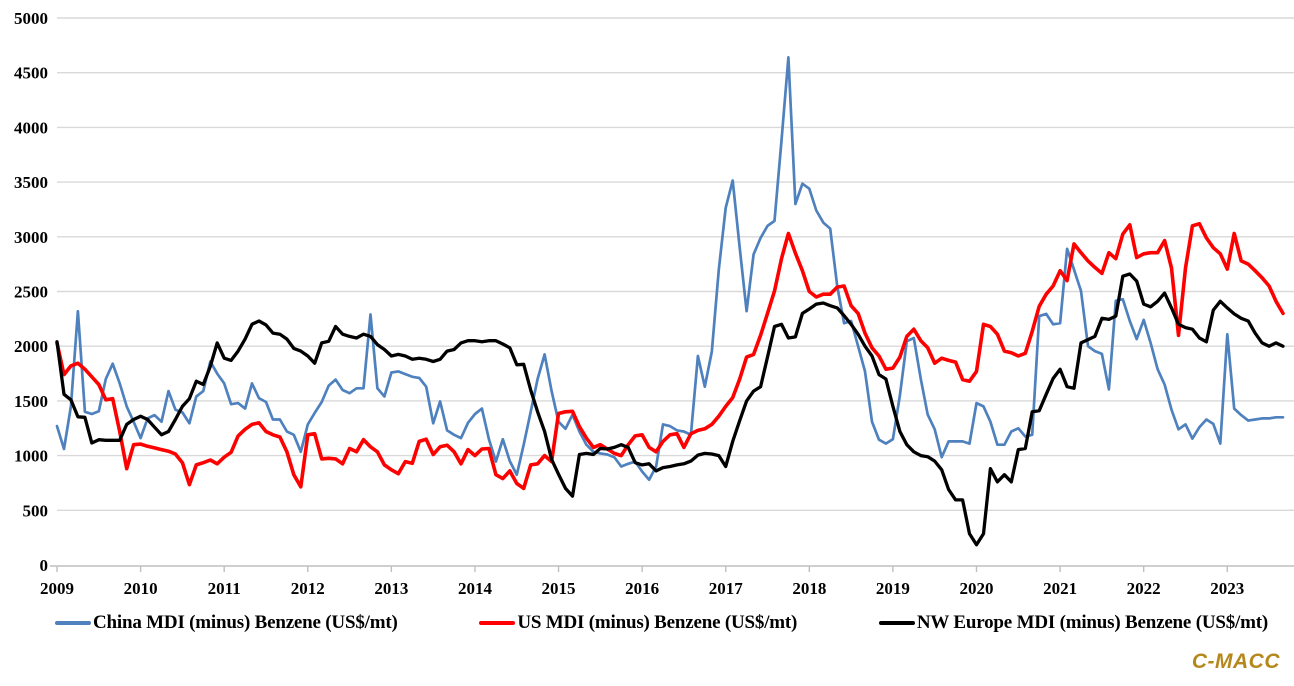  What do you see at coordinates (31, 73) in the screenshot?
I see `y-axis-tick-label: 4500` at bounding box center [31, 73].